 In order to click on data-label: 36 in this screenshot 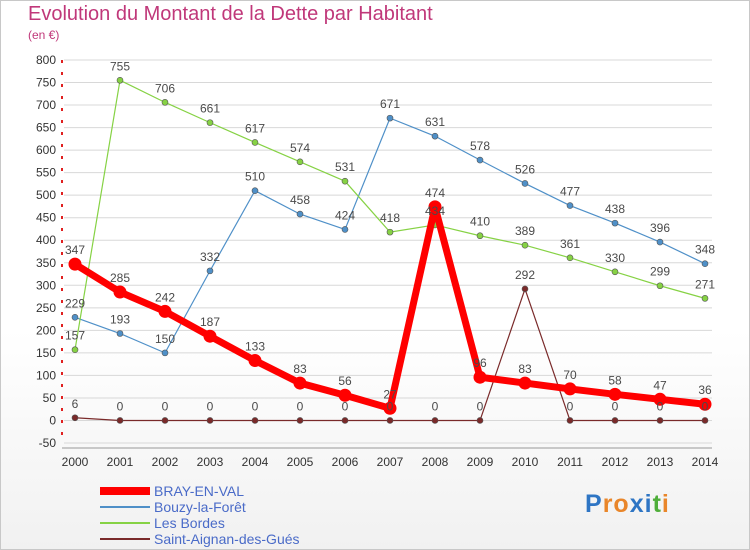, I will do `click(705, 390)`.